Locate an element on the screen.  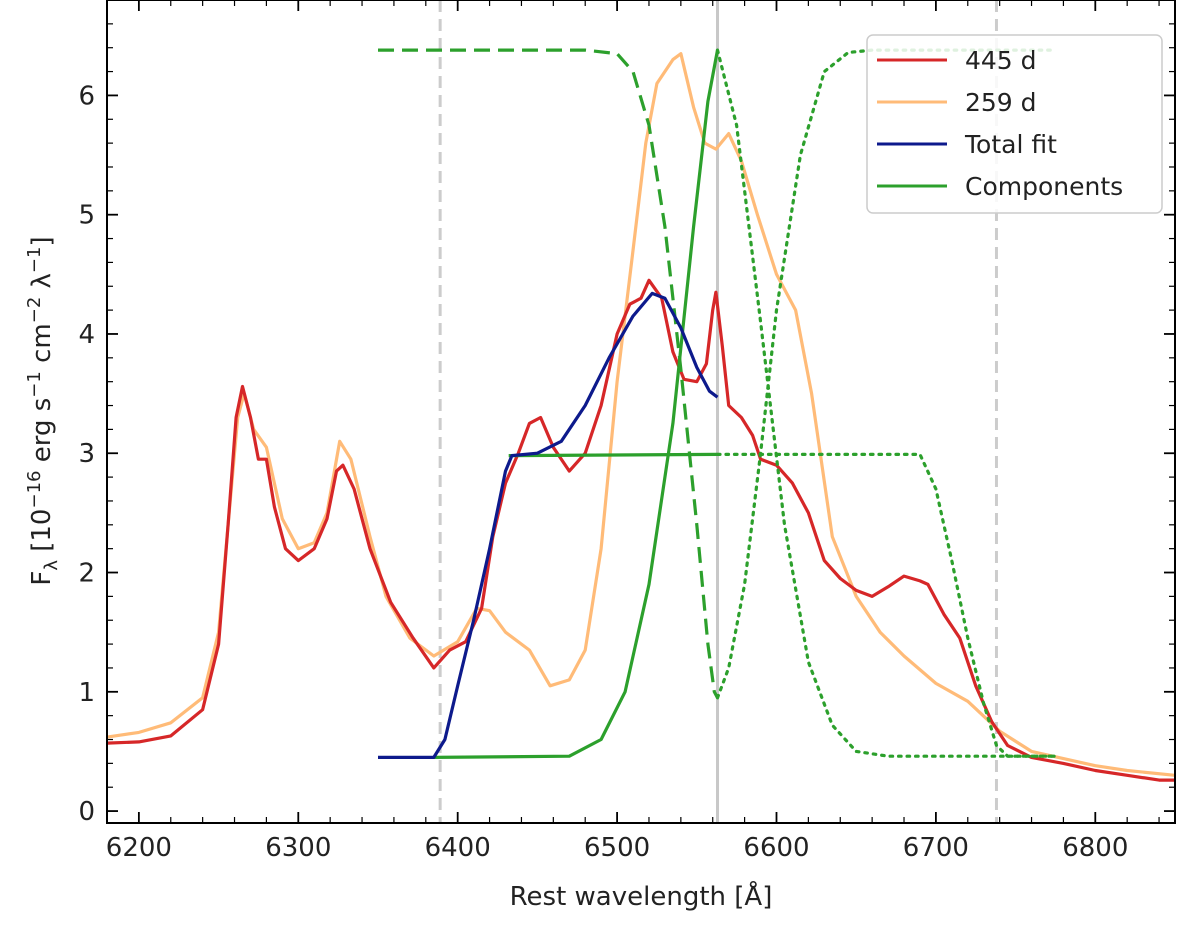
y-axis-label: Fλ [10−16 erg s−1 cm−2 λ−1] is located at coordinates (43, 410).